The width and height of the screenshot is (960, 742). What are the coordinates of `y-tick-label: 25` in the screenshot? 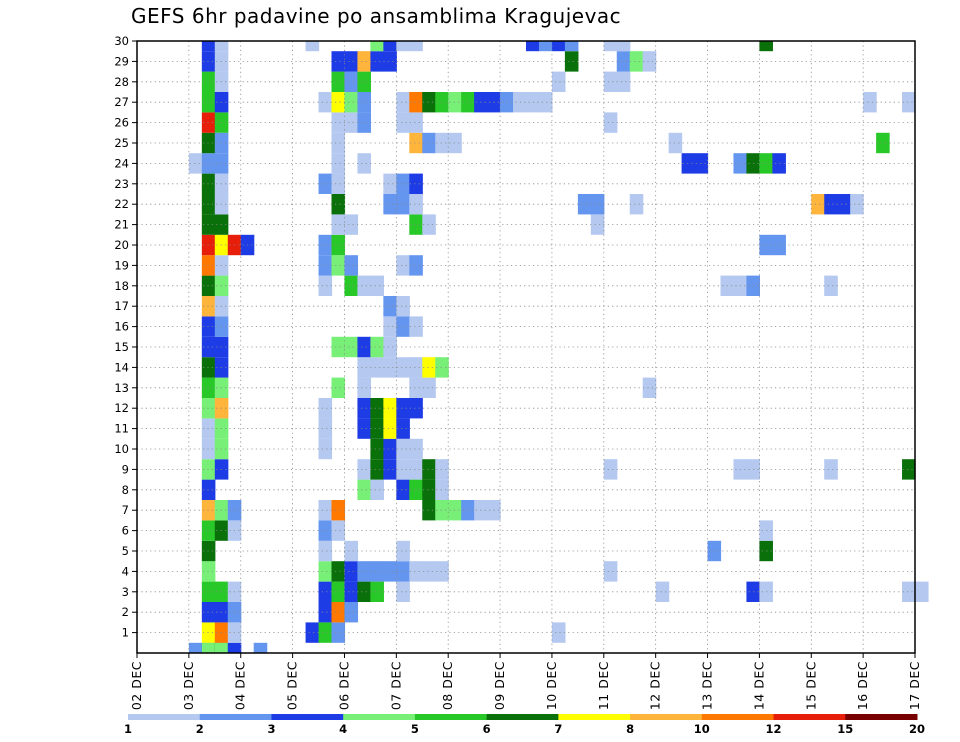 It's located at (121, 143).